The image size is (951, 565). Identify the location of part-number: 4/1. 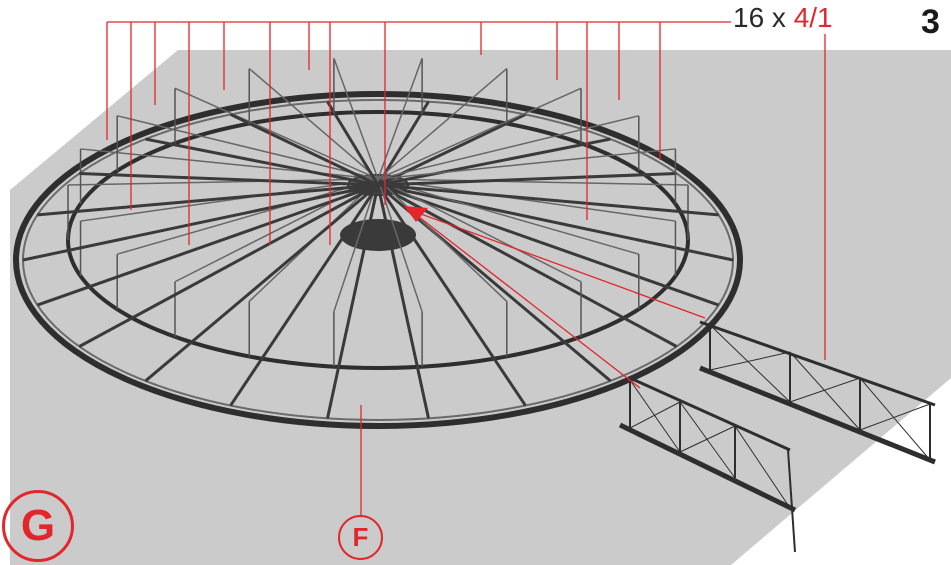
(813, 17).